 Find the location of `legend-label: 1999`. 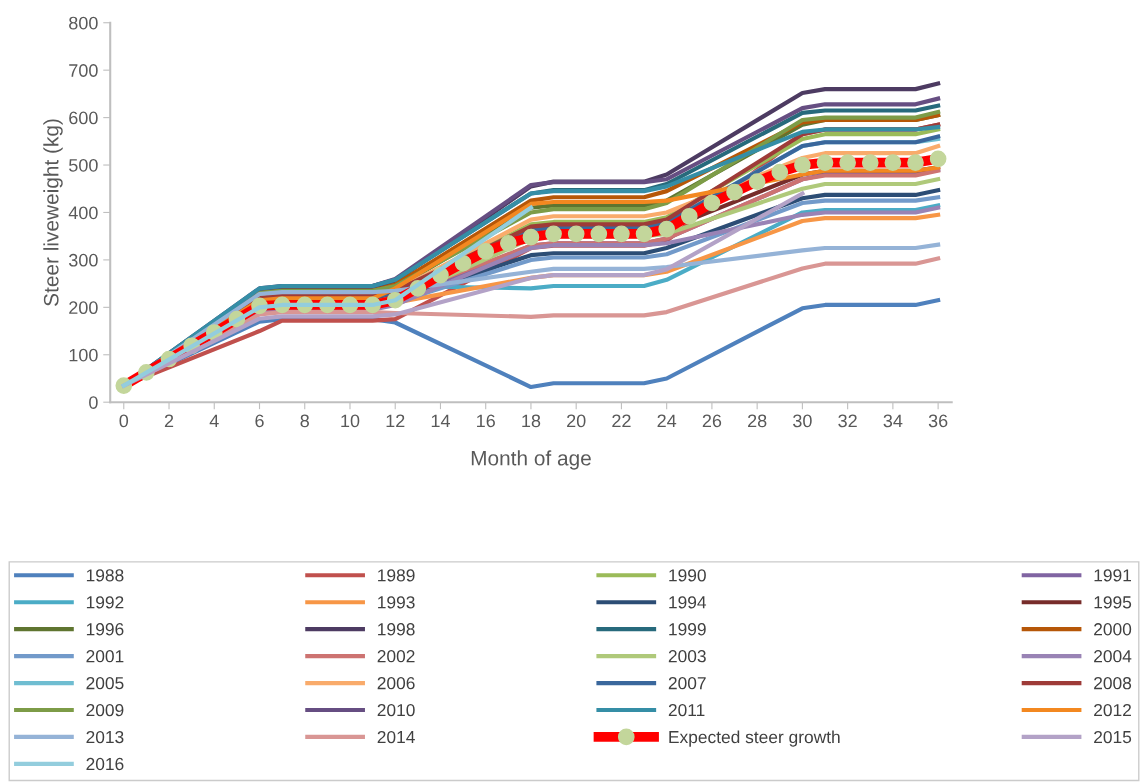

legend-label: 1999 is located at coordinates (687, 629).